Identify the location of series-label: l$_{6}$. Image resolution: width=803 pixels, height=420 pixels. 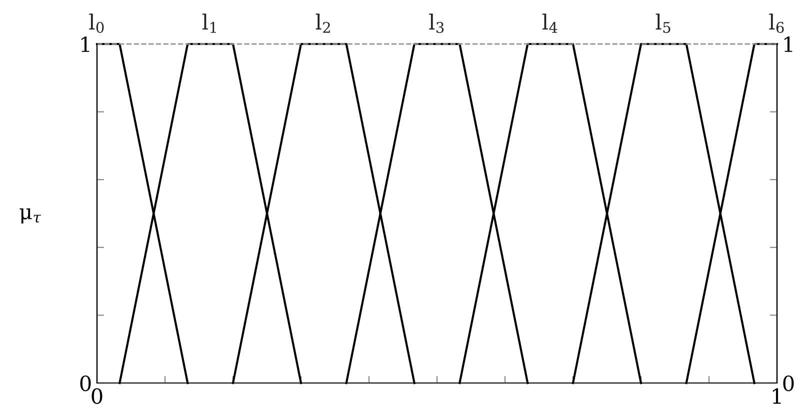
(776, 23).